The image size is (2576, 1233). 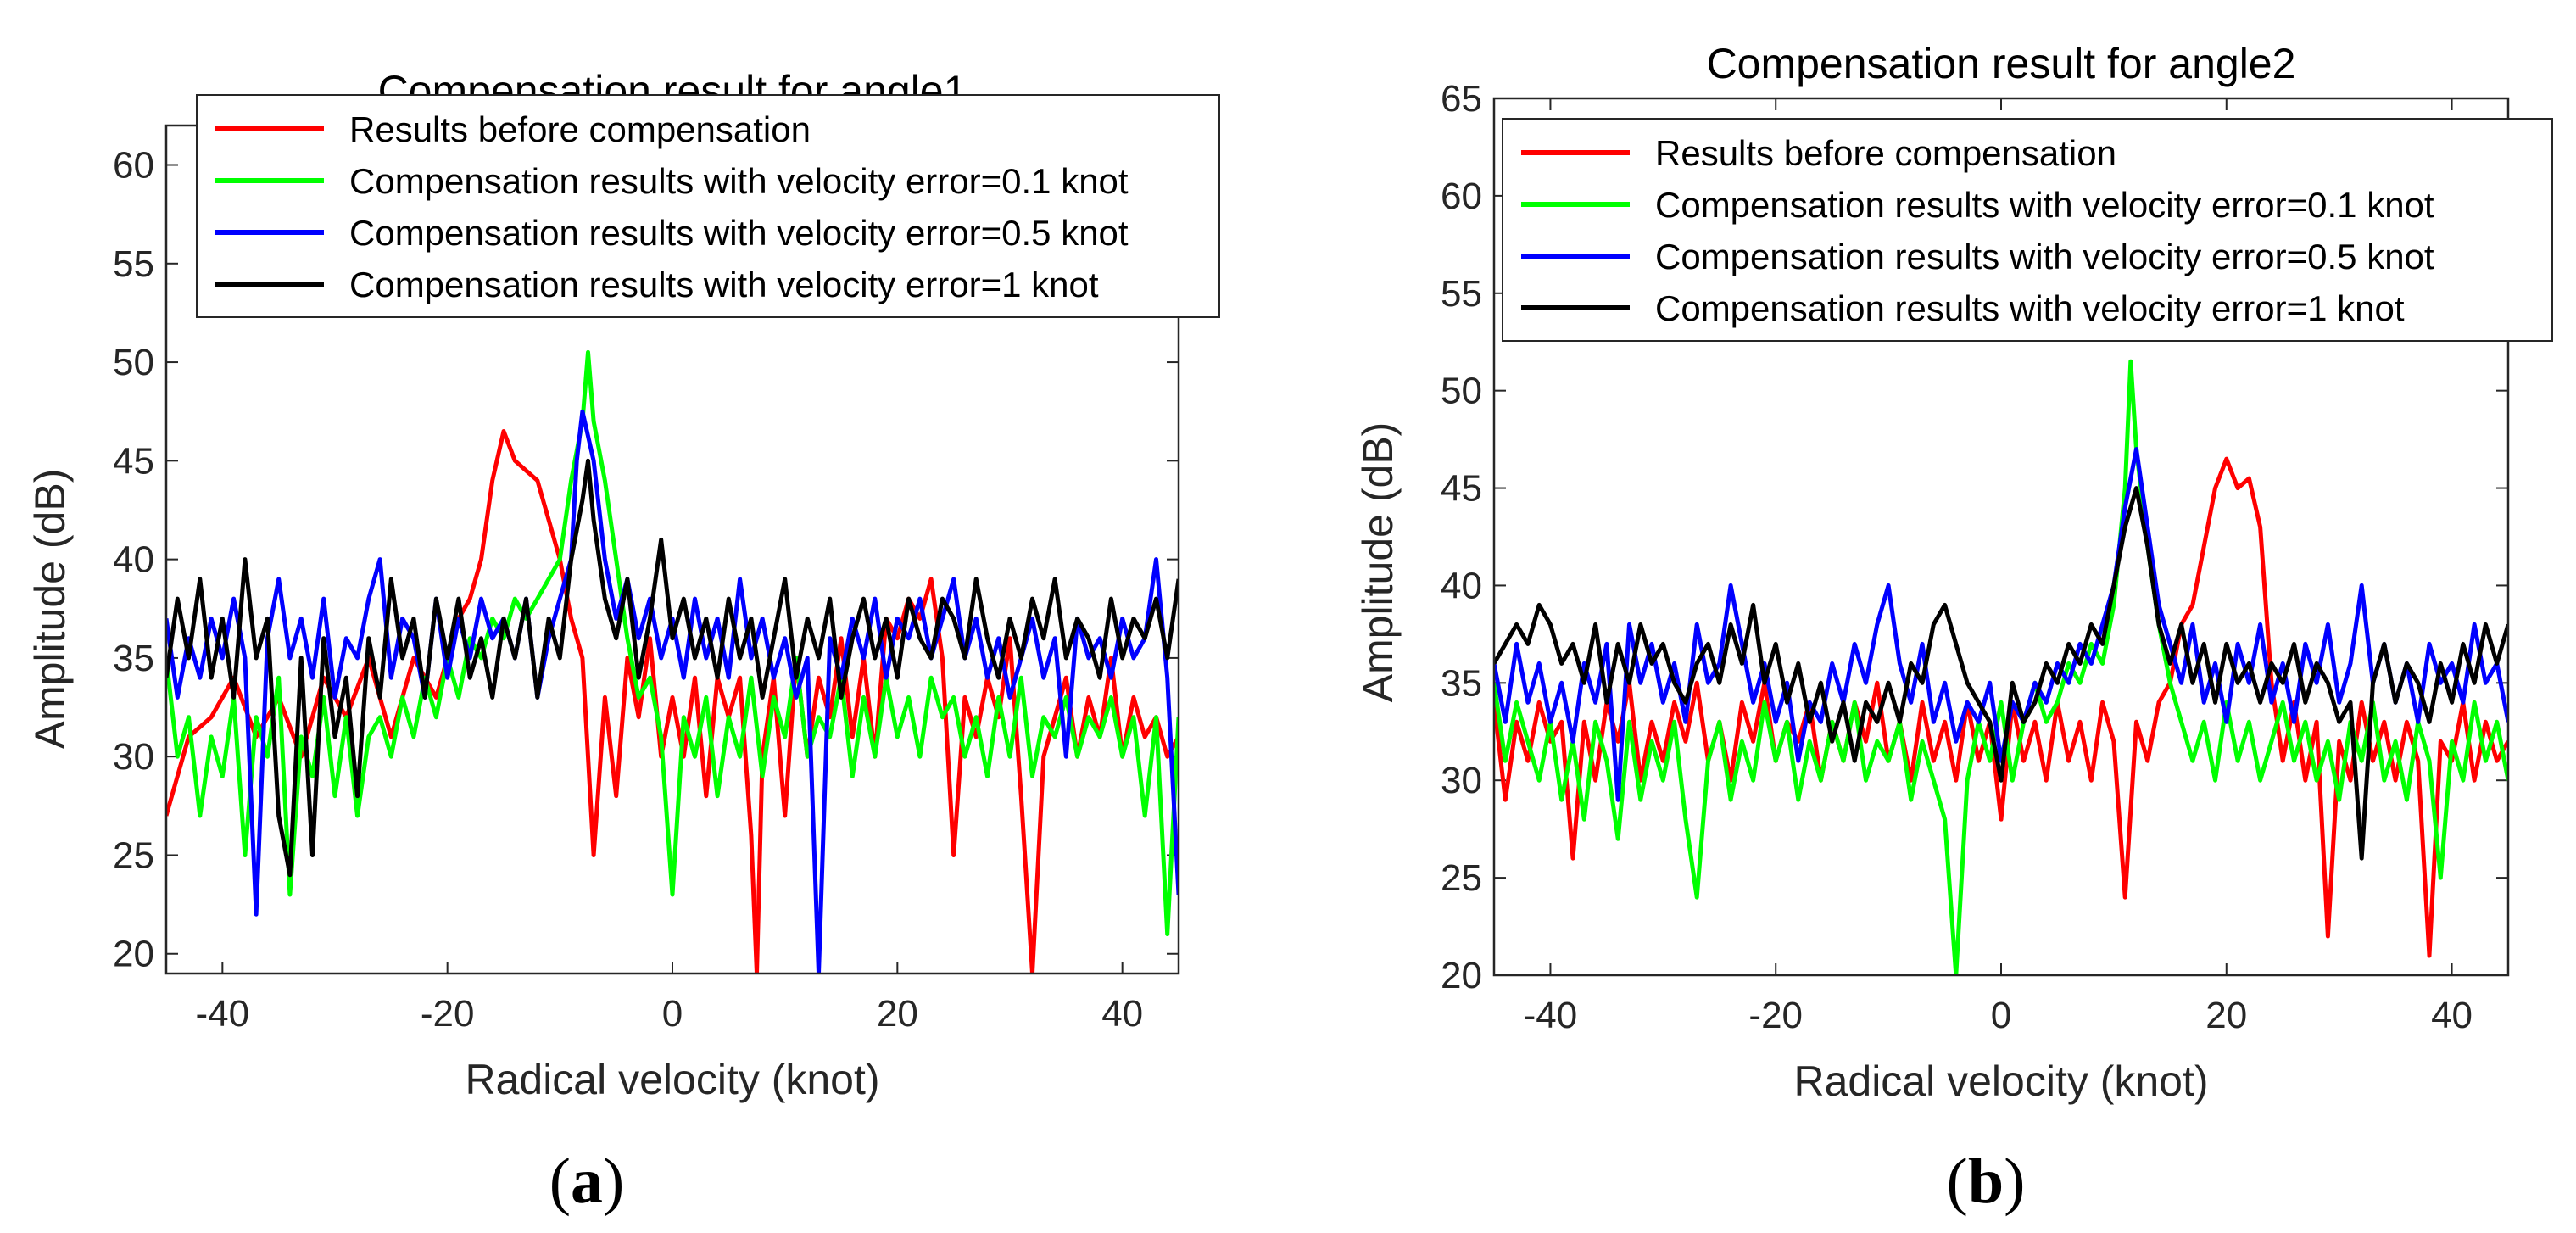 I want to click on chart-title: Compensation result for angle2, so click(x=2001, y=63).